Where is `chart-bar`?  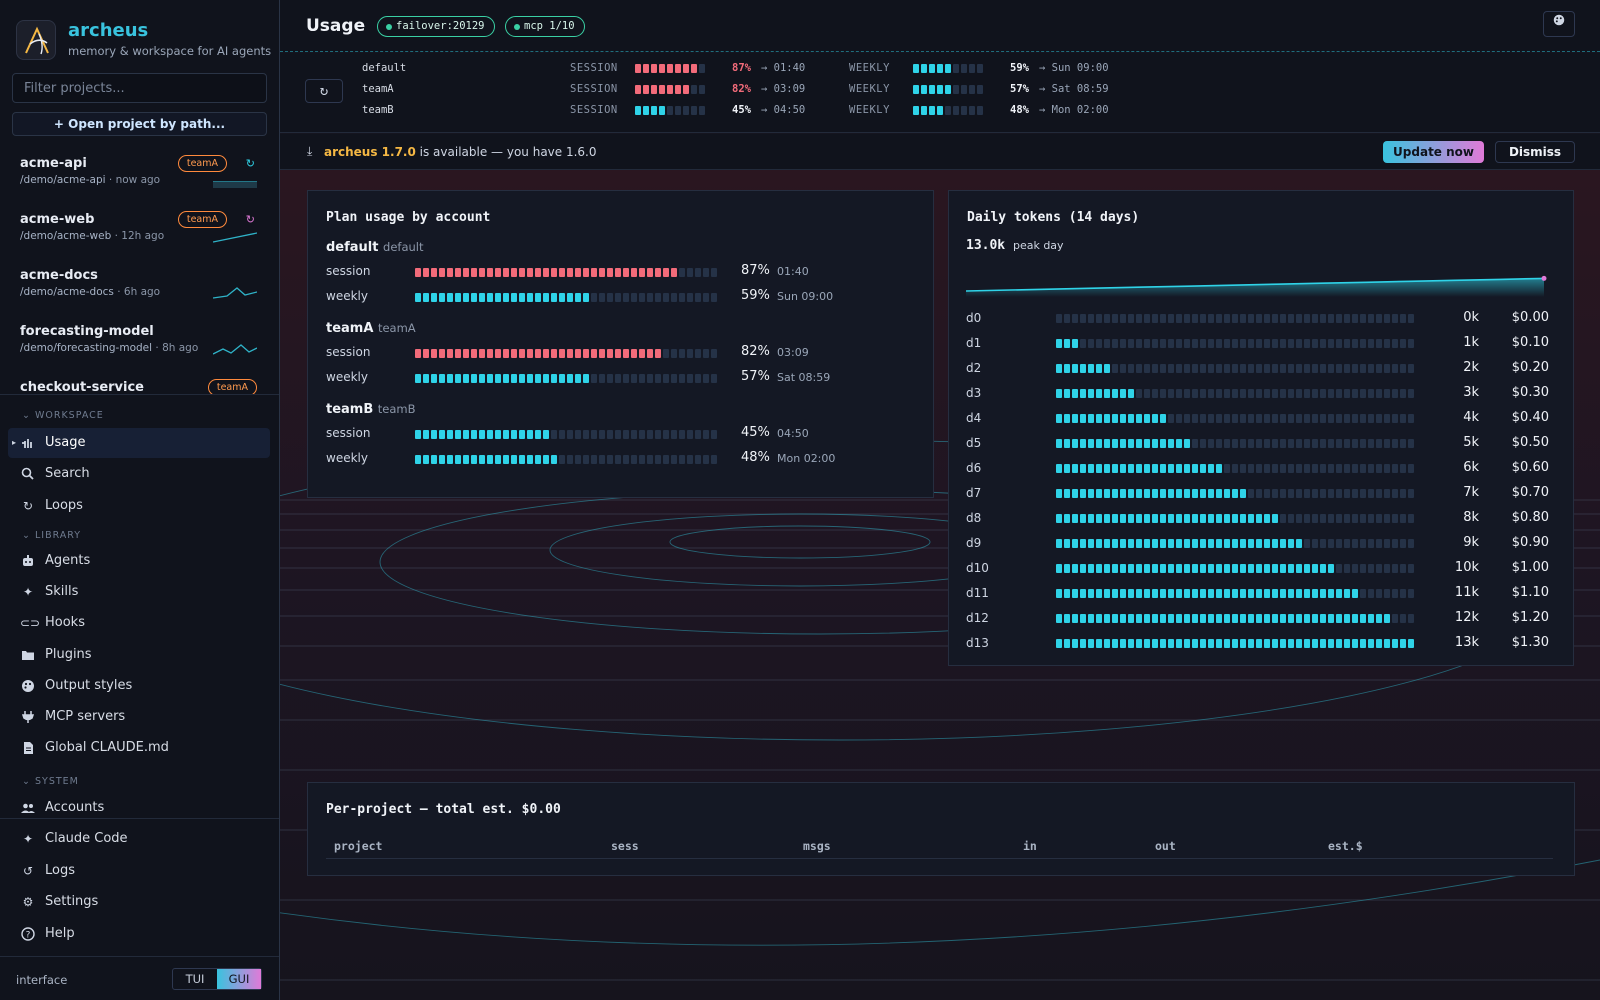
chart-bar is located at coordinates (1236, 568).